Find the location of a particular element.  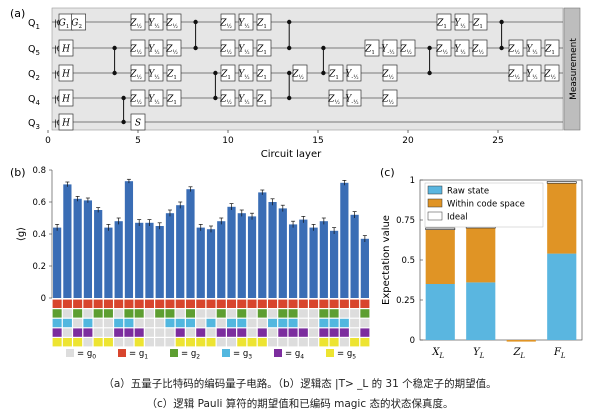

legend-label: Raw state is located at coordinates (468, 192).